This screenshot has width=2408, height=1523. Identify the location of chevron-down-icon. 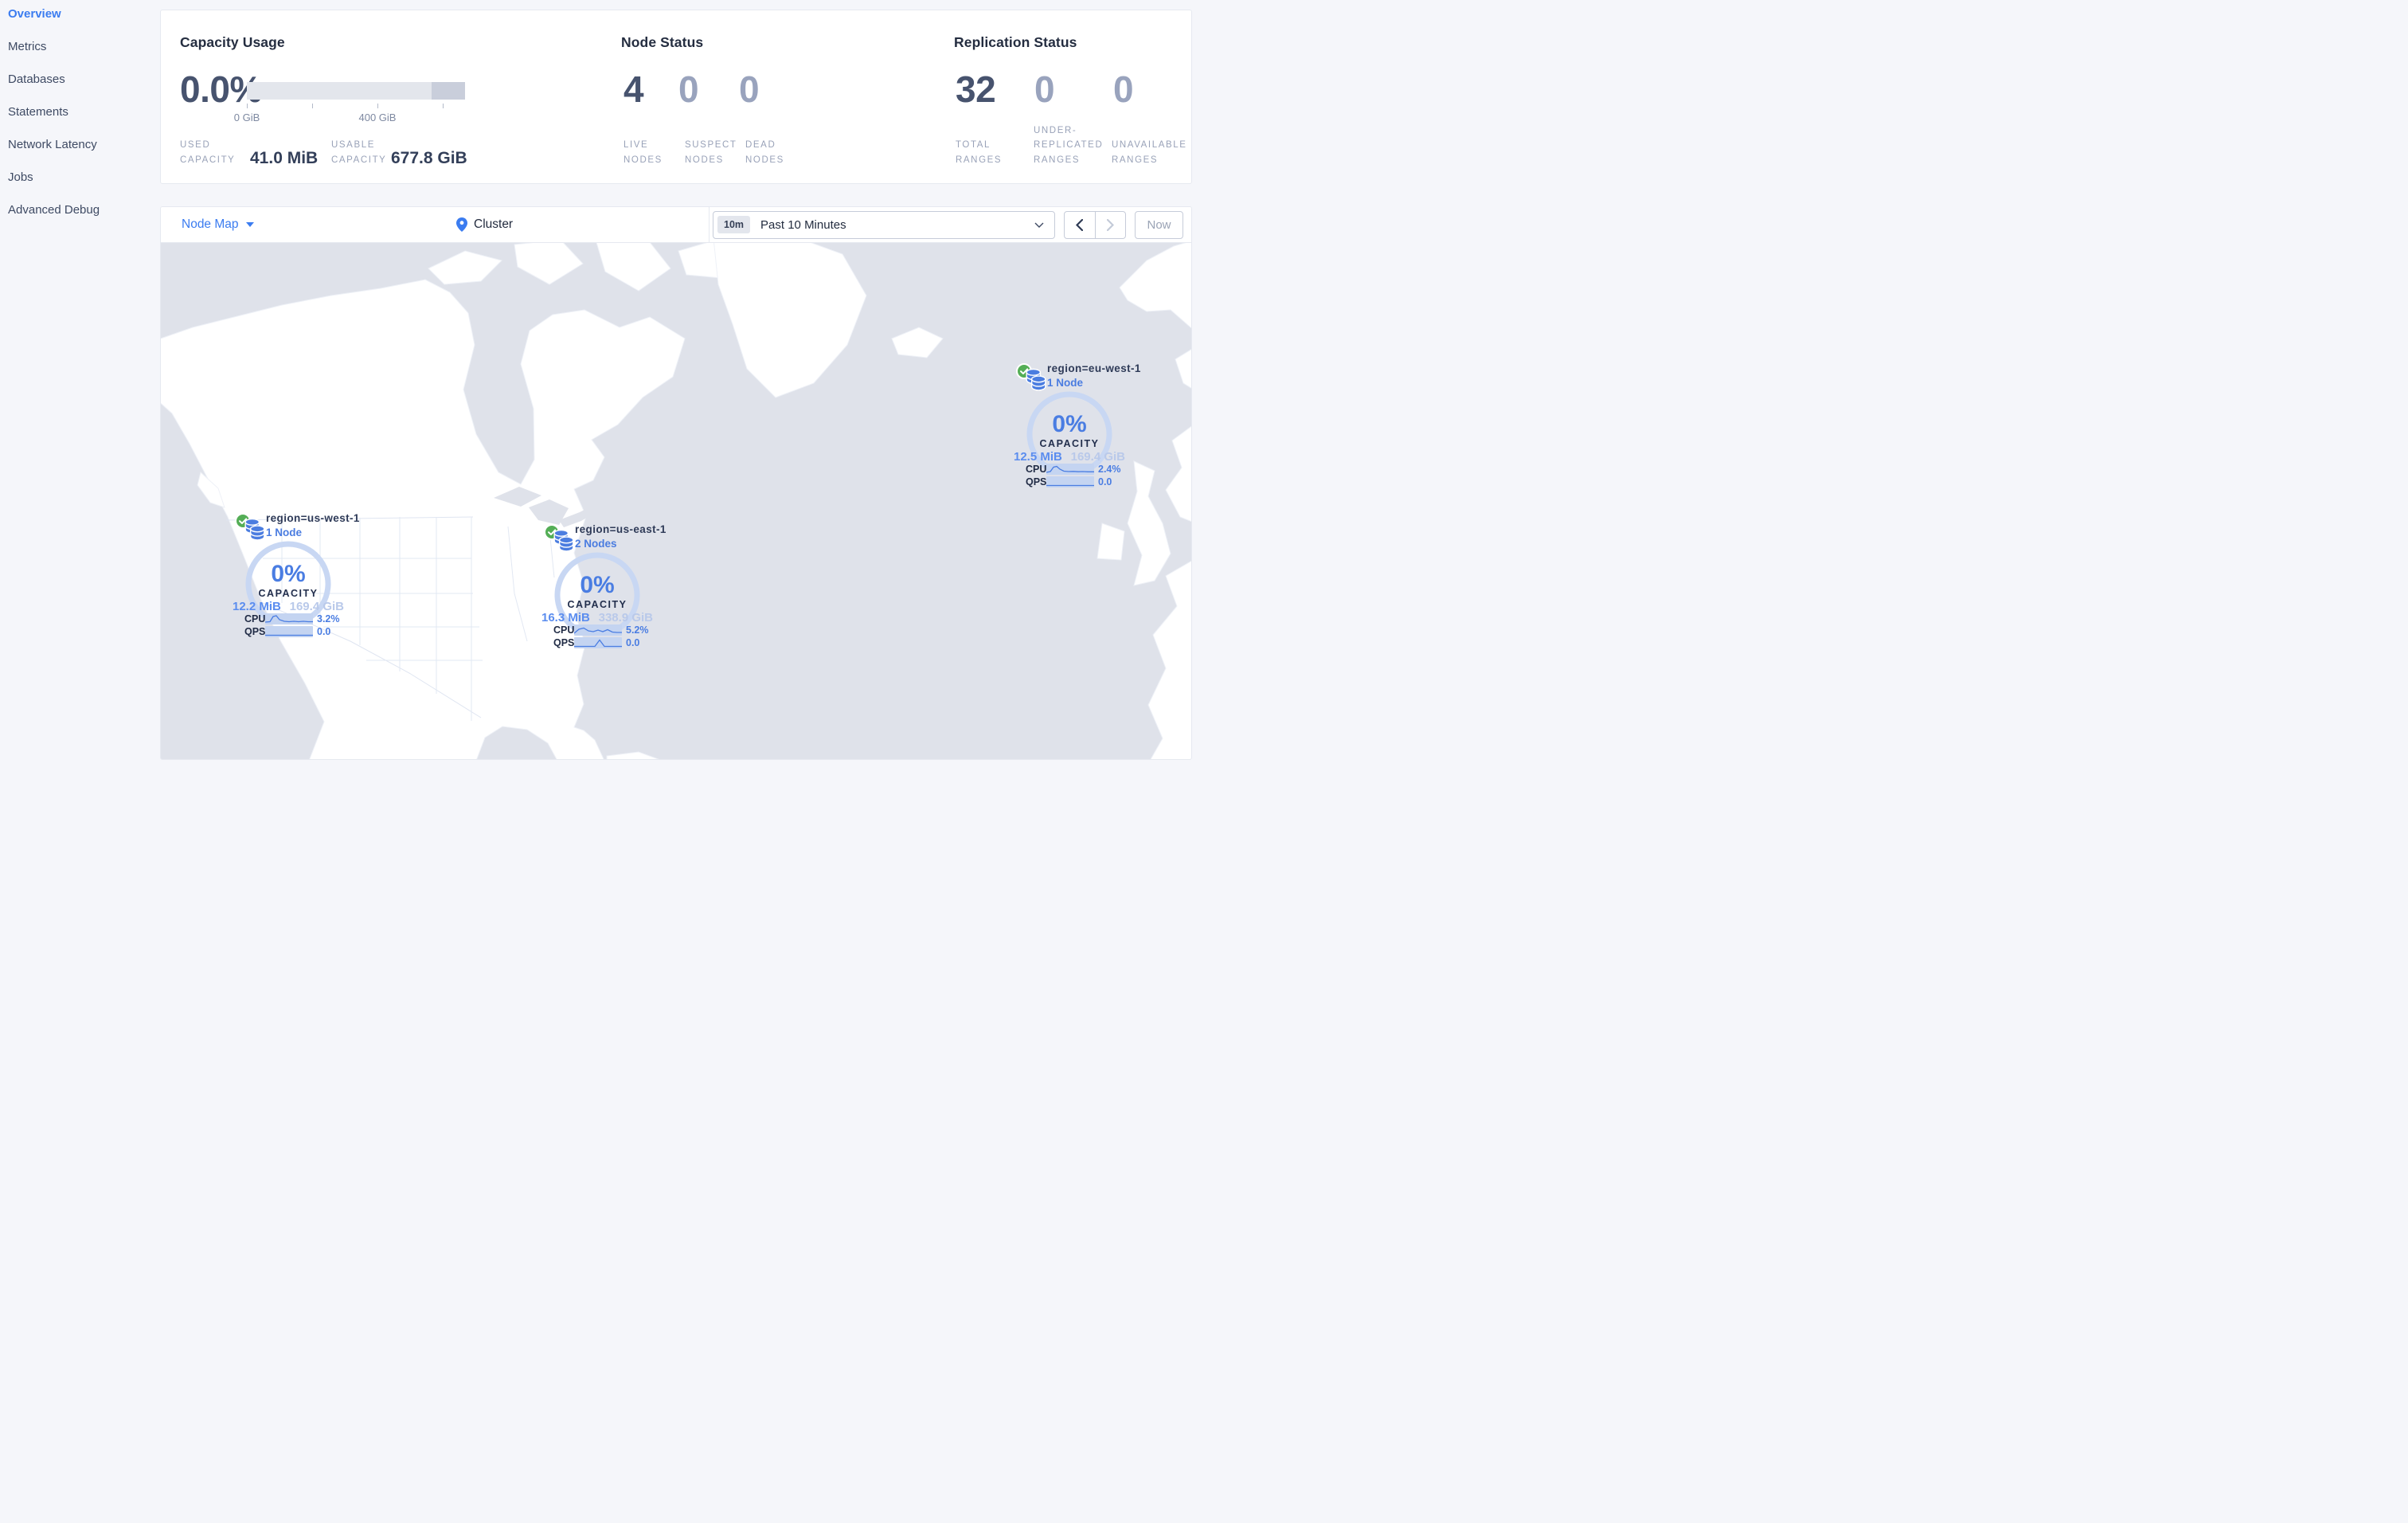
(1039, 225).